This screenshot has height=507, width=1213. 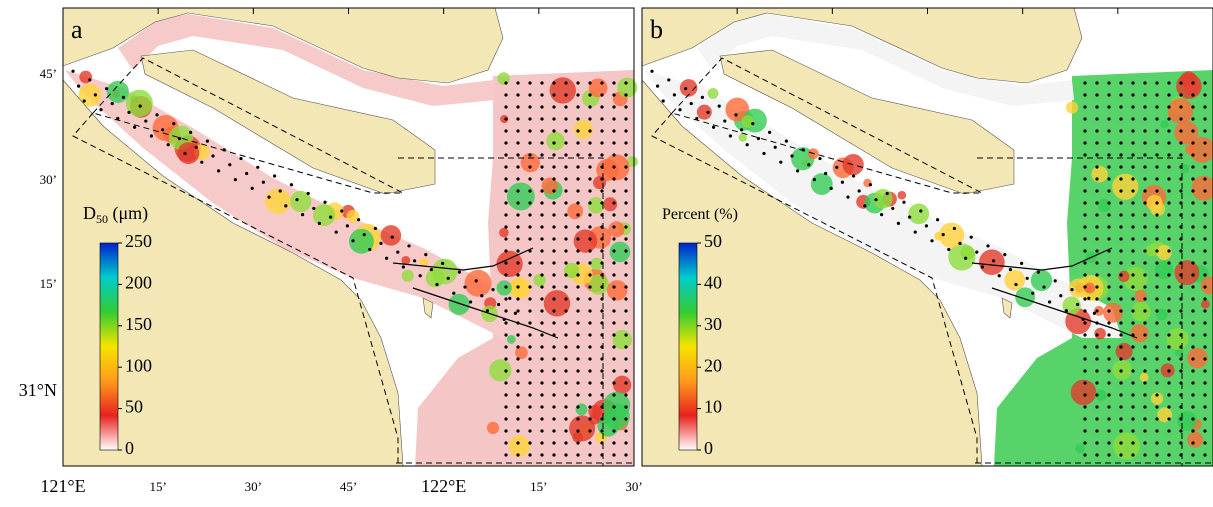 I want to click on colorbar-tick-label: 0, so click(x=708, y=448).